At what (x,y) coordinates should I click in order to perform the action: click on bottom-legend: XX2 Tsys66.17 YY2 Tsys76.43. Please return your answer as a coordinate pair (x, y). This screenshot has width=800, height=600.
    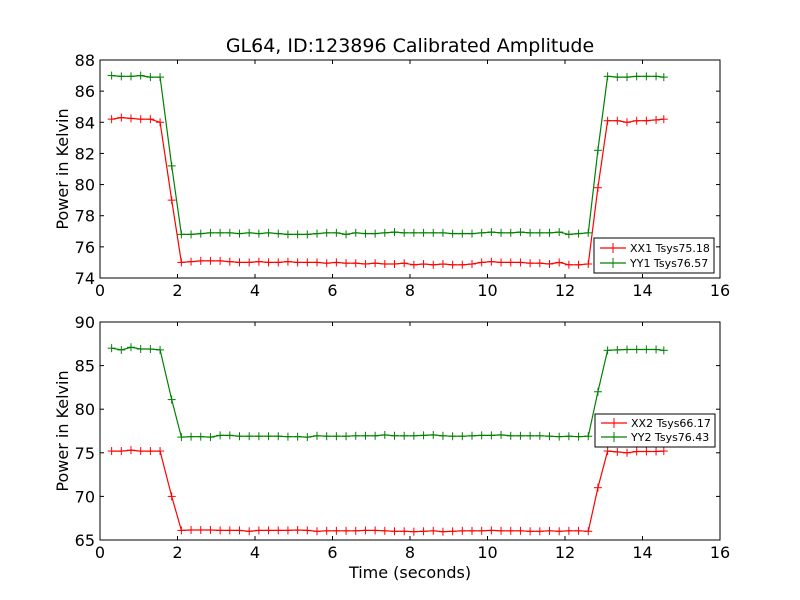
    Looking at the image, I should click on (655, 430).